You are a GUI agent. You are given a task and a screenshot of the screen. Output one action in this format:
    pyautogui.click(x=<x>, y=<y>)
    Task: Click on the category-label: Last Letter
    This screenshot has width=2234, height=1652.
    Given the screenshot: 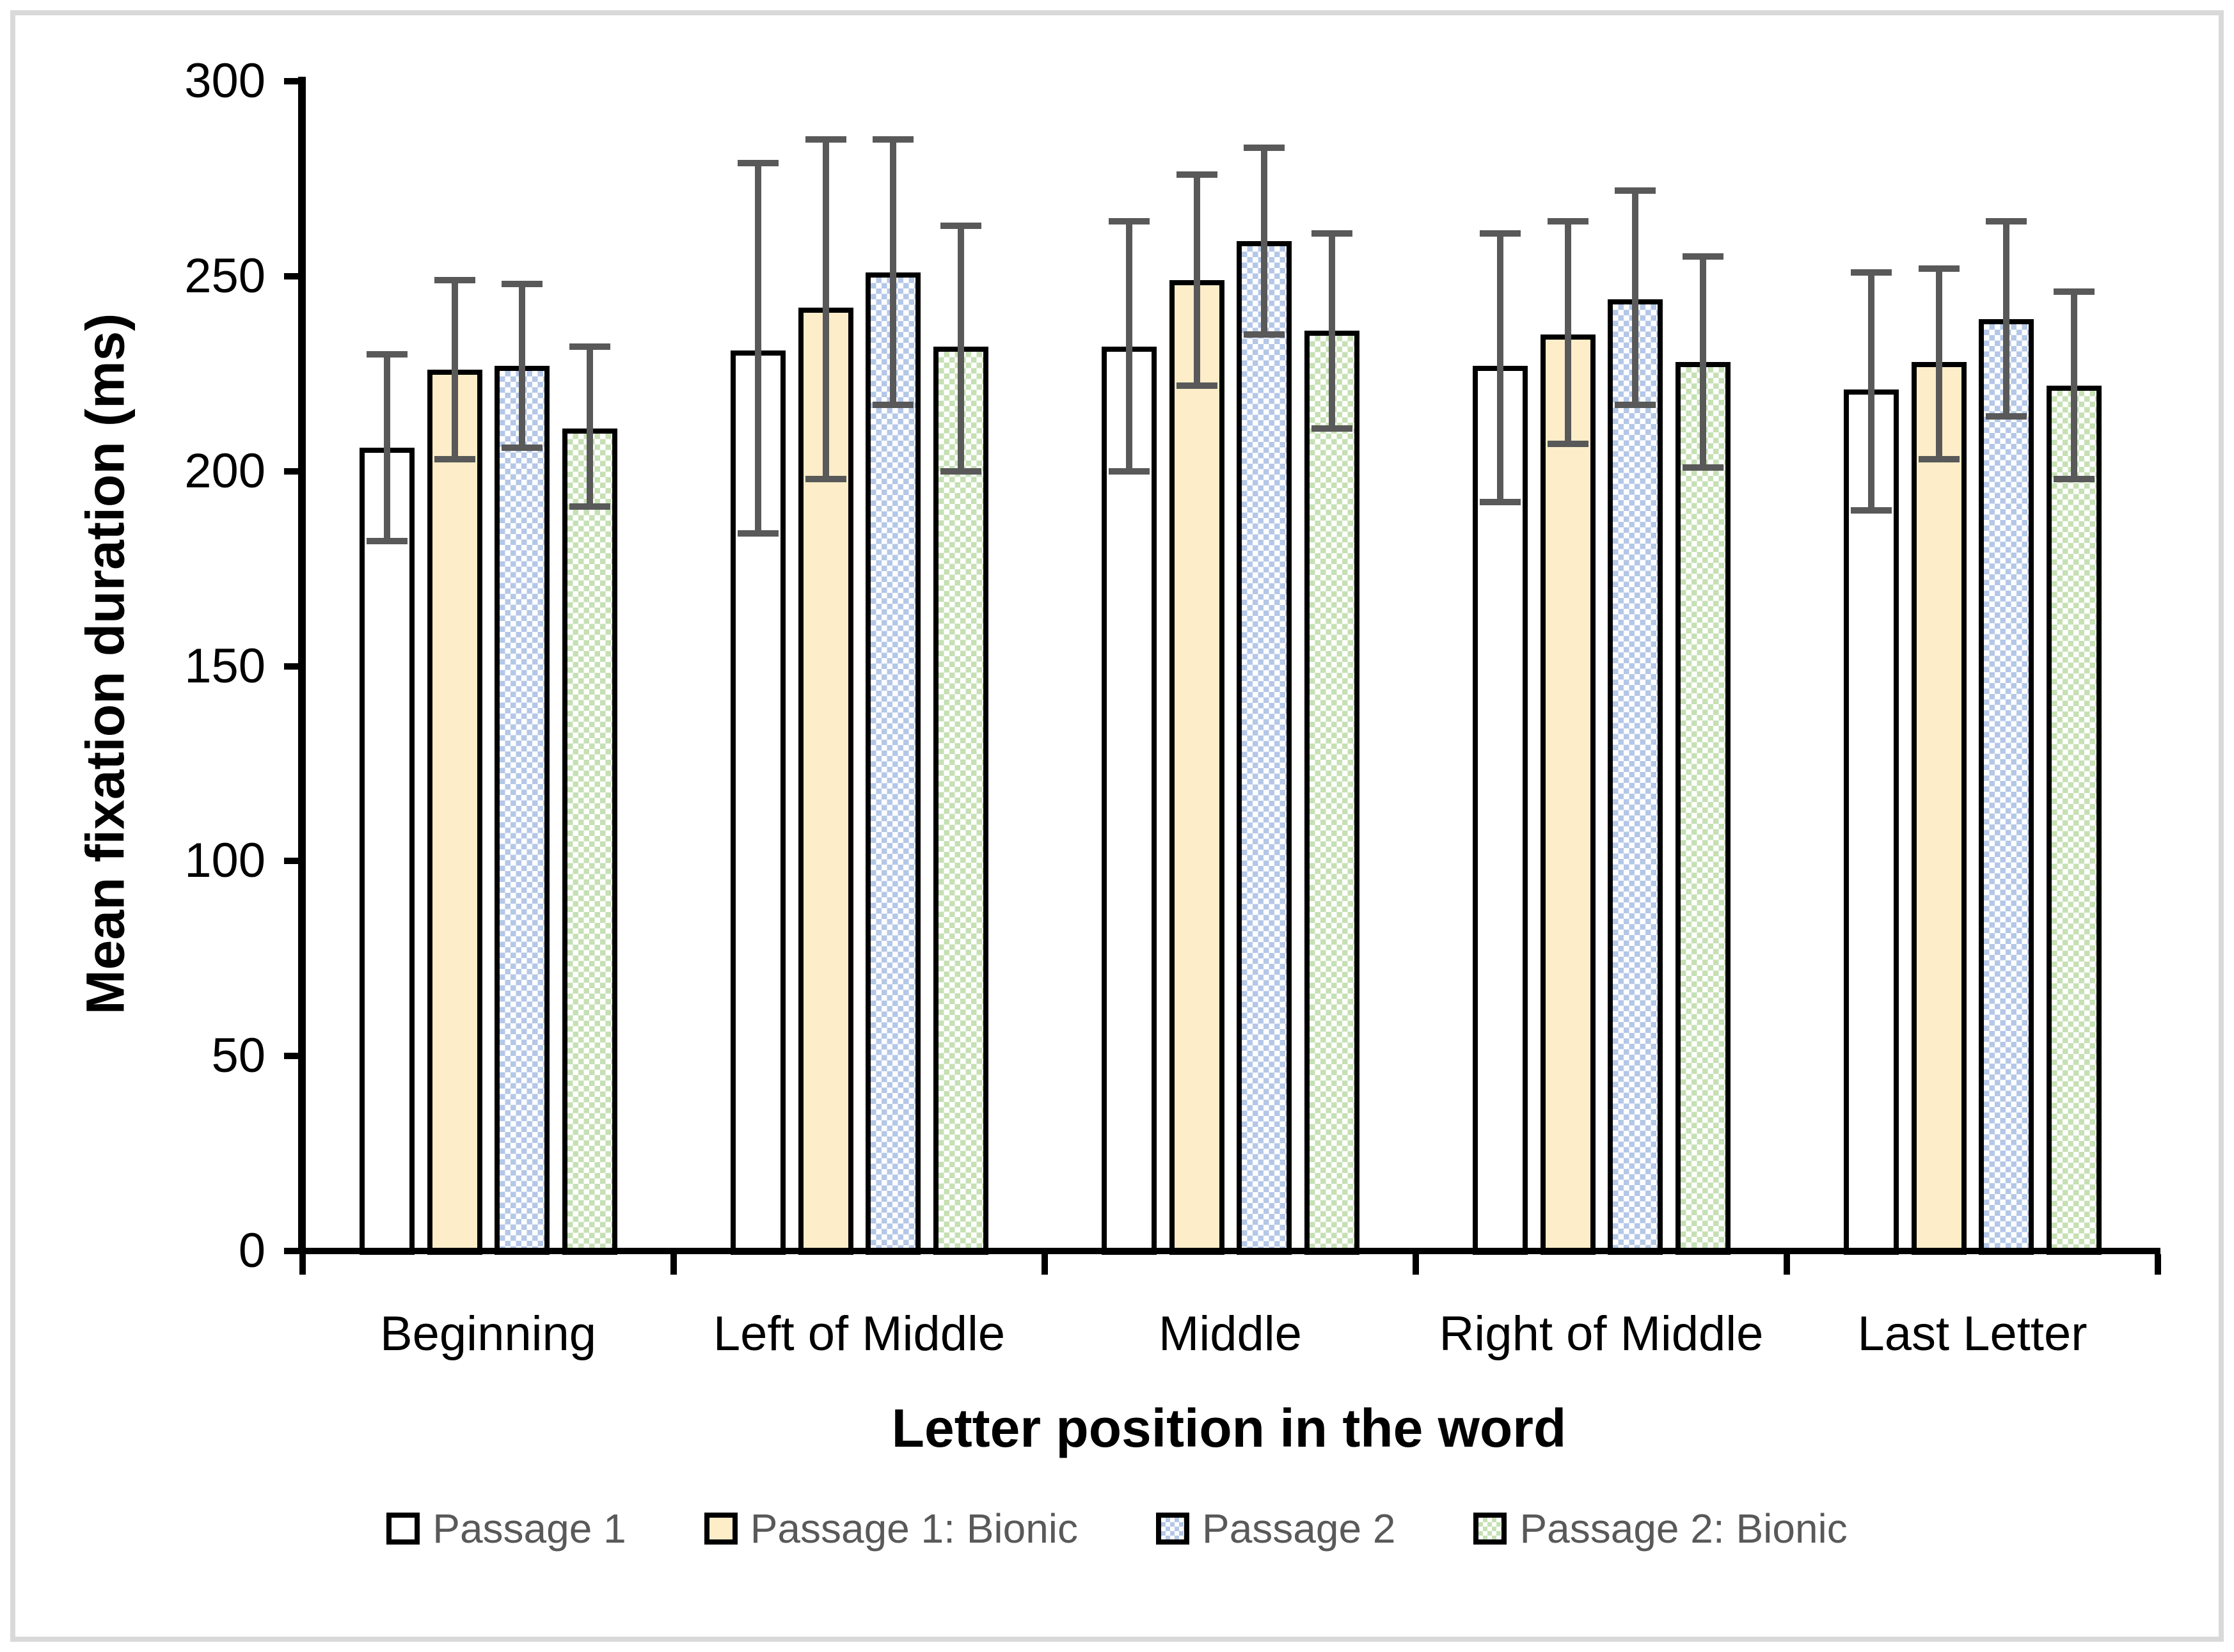 What is the action you would take?
    pyautogui.click(x=1972, y=1334)
    